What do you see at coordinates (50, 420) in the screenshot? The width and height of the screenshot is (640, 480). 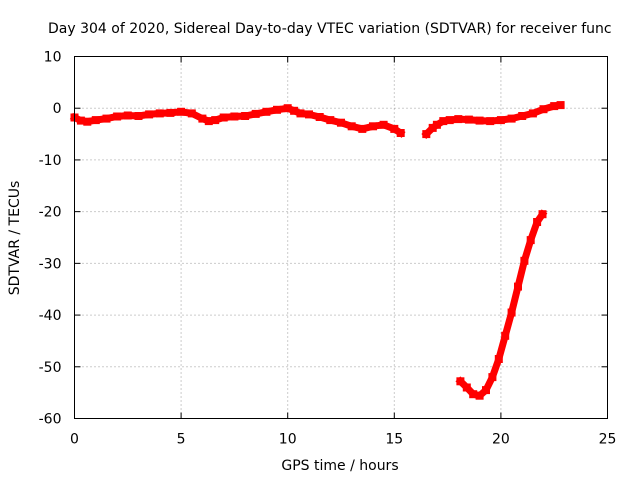 I see `y-tick-label: -60` at bounding box center [50, 420].